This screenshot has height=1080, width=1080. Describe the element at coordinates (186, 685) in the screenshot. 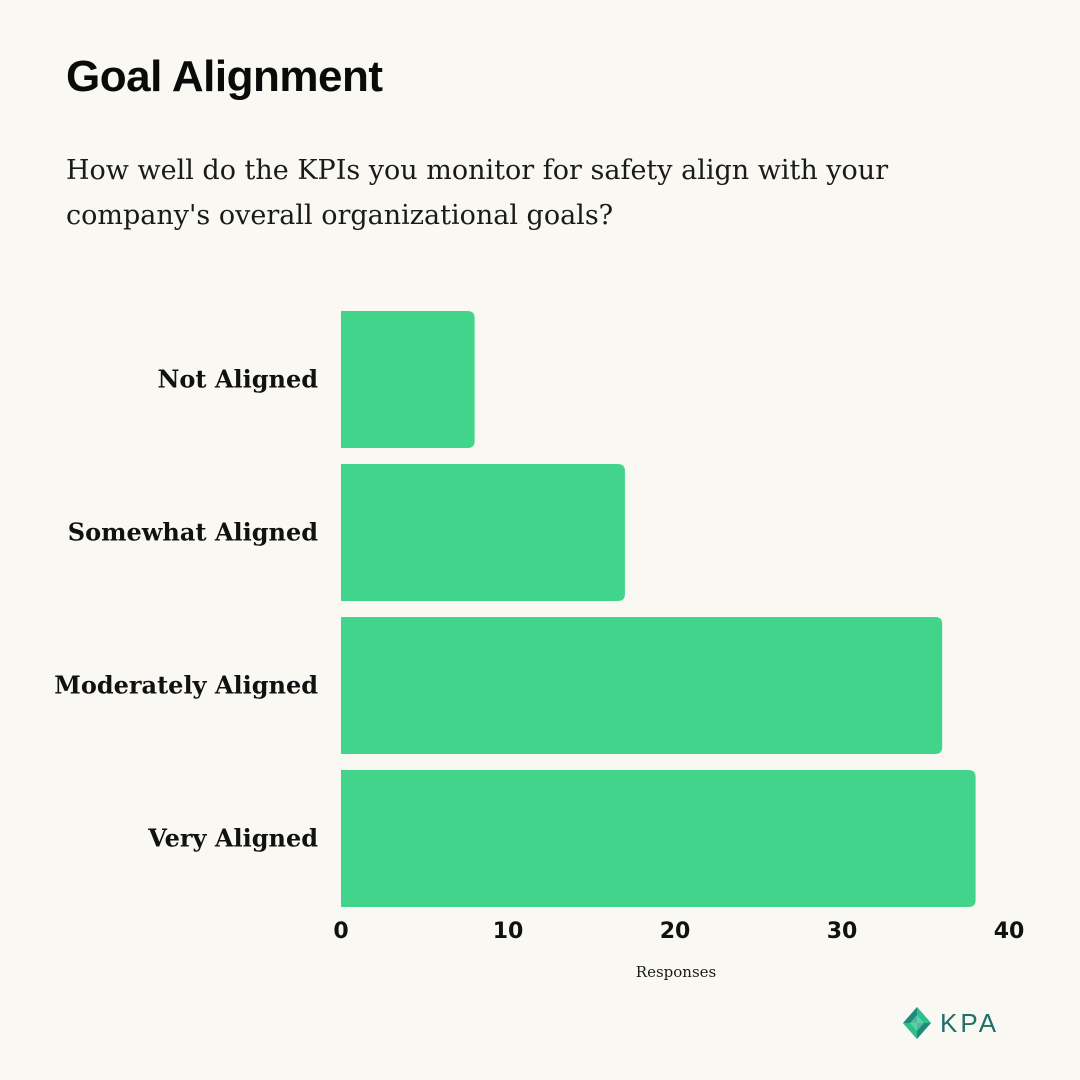

I see `category-label: Moderately Aligned` at that location.